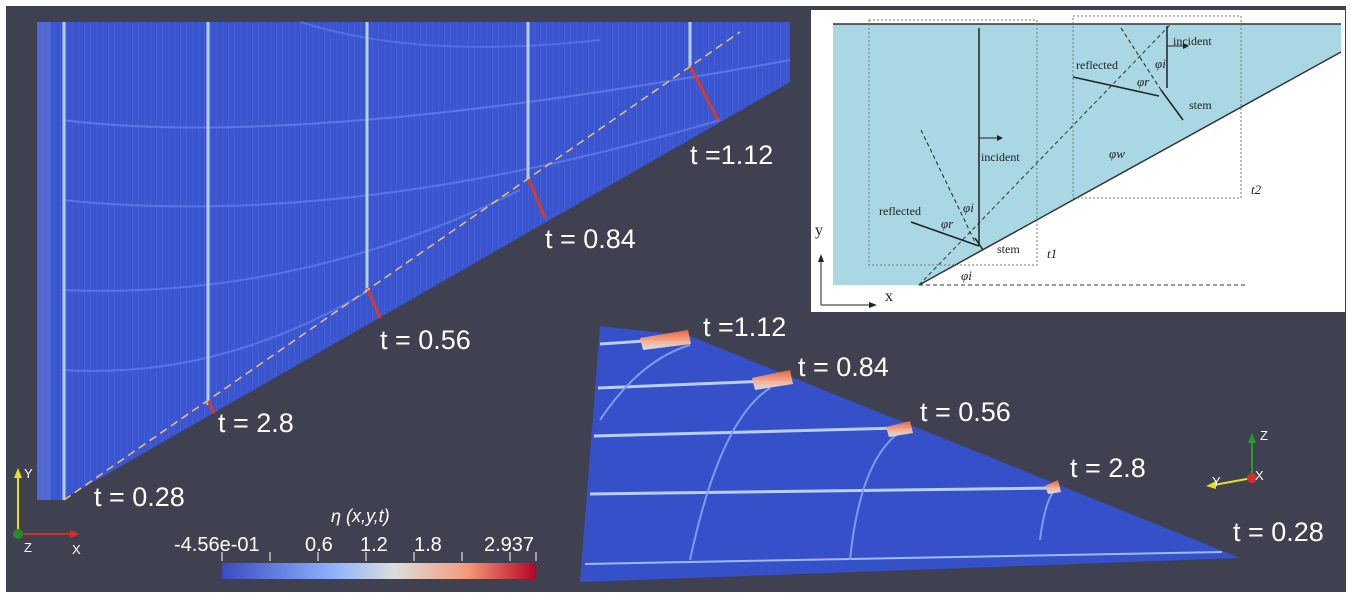  I want to click on crest-0.84, so click(772, 380).